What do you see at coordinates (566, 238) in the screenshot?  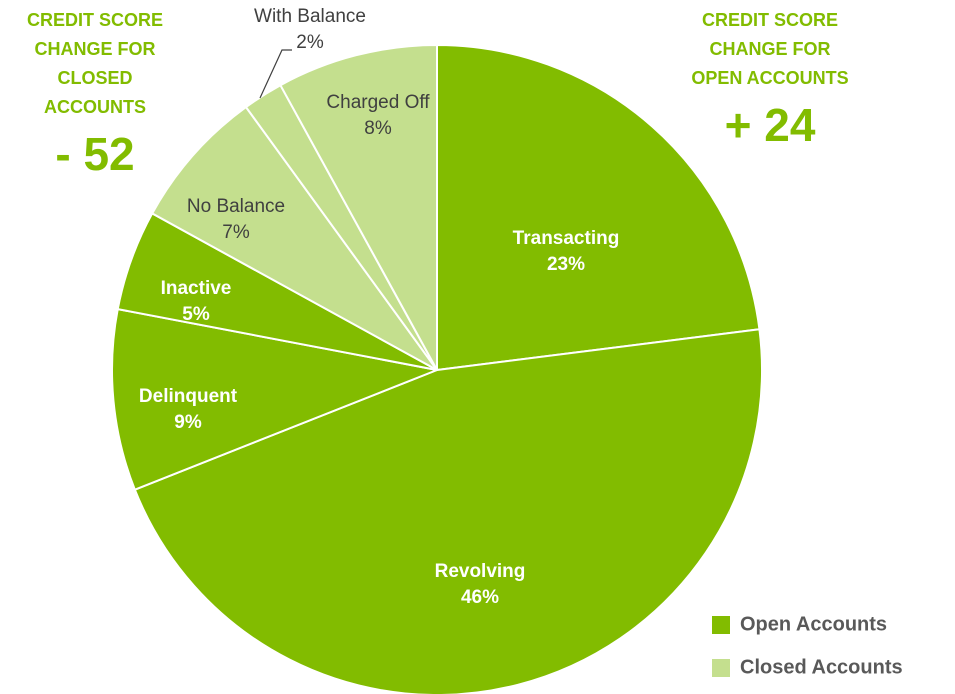 I see `slice-label: Transacting` at bounding box center [566, 238].